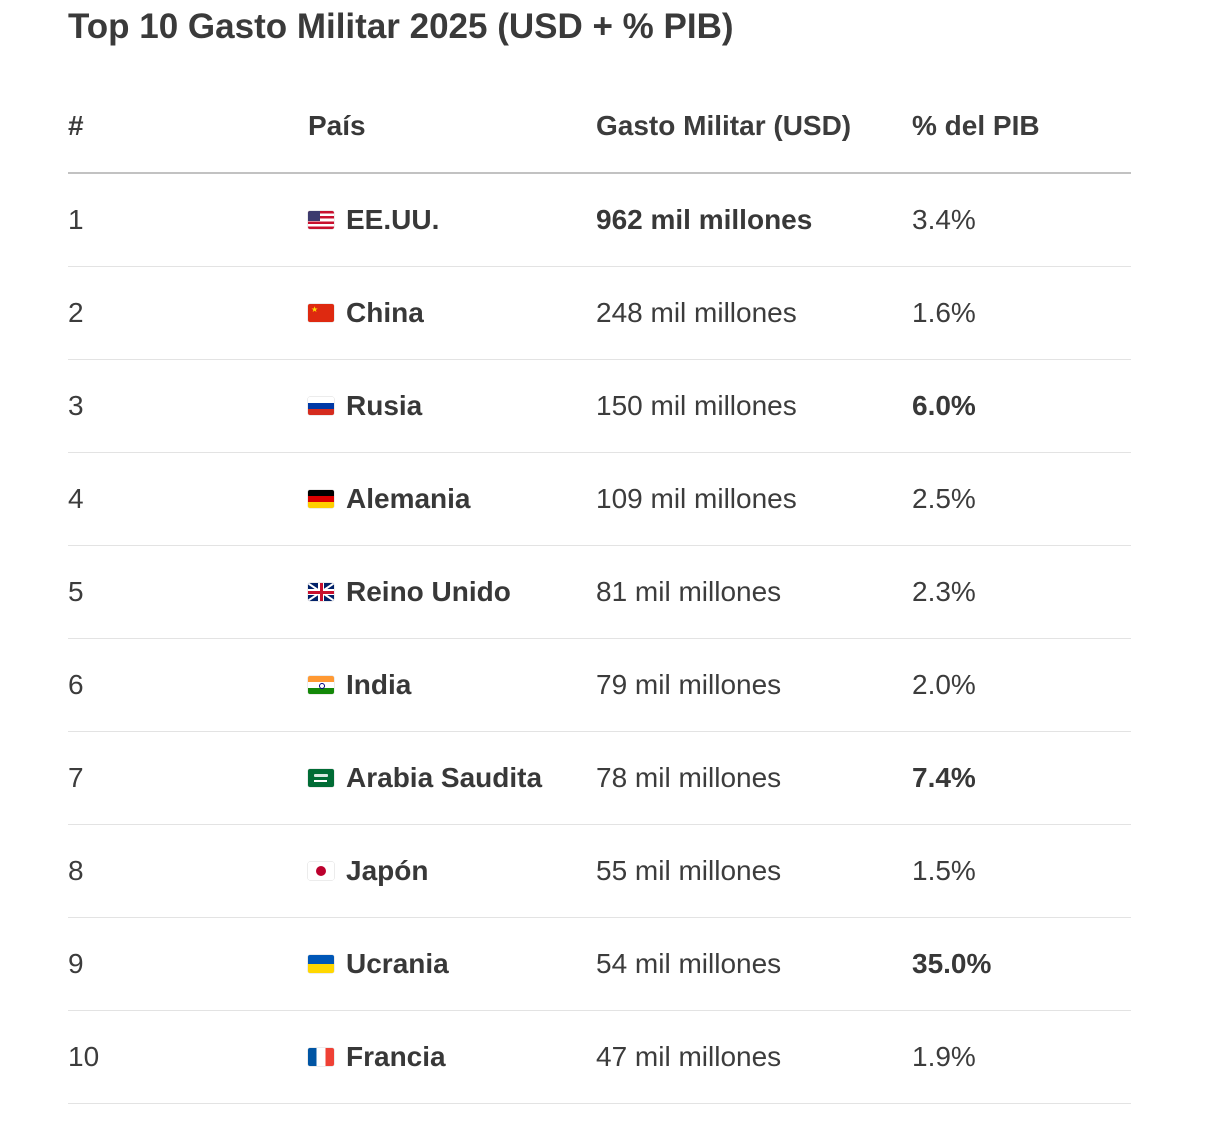  What do you see at coordinates (321, 313) in the screenshot?
I see `cn-flag-icon: ★` at bounding box center [321, 313].